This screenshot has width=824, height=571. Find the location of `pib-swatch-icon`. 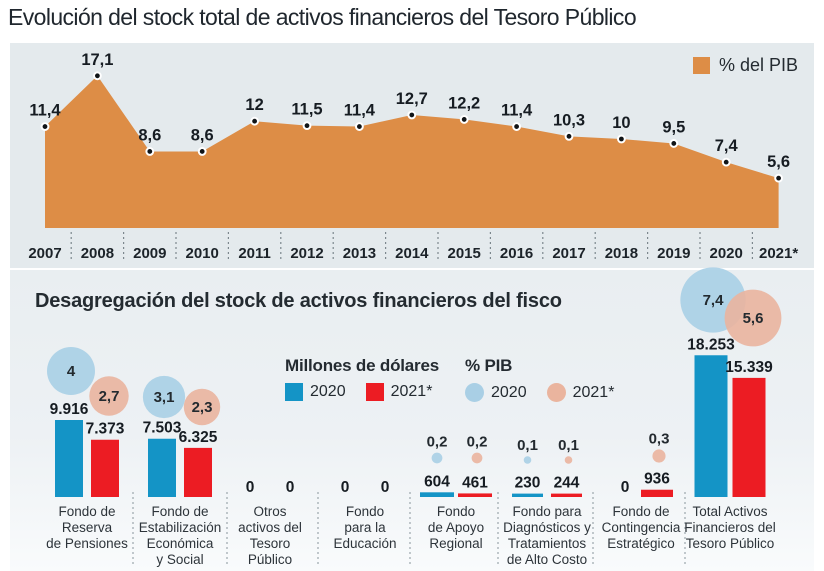

pib-swatch-icon is located at coordinates (701, 65).